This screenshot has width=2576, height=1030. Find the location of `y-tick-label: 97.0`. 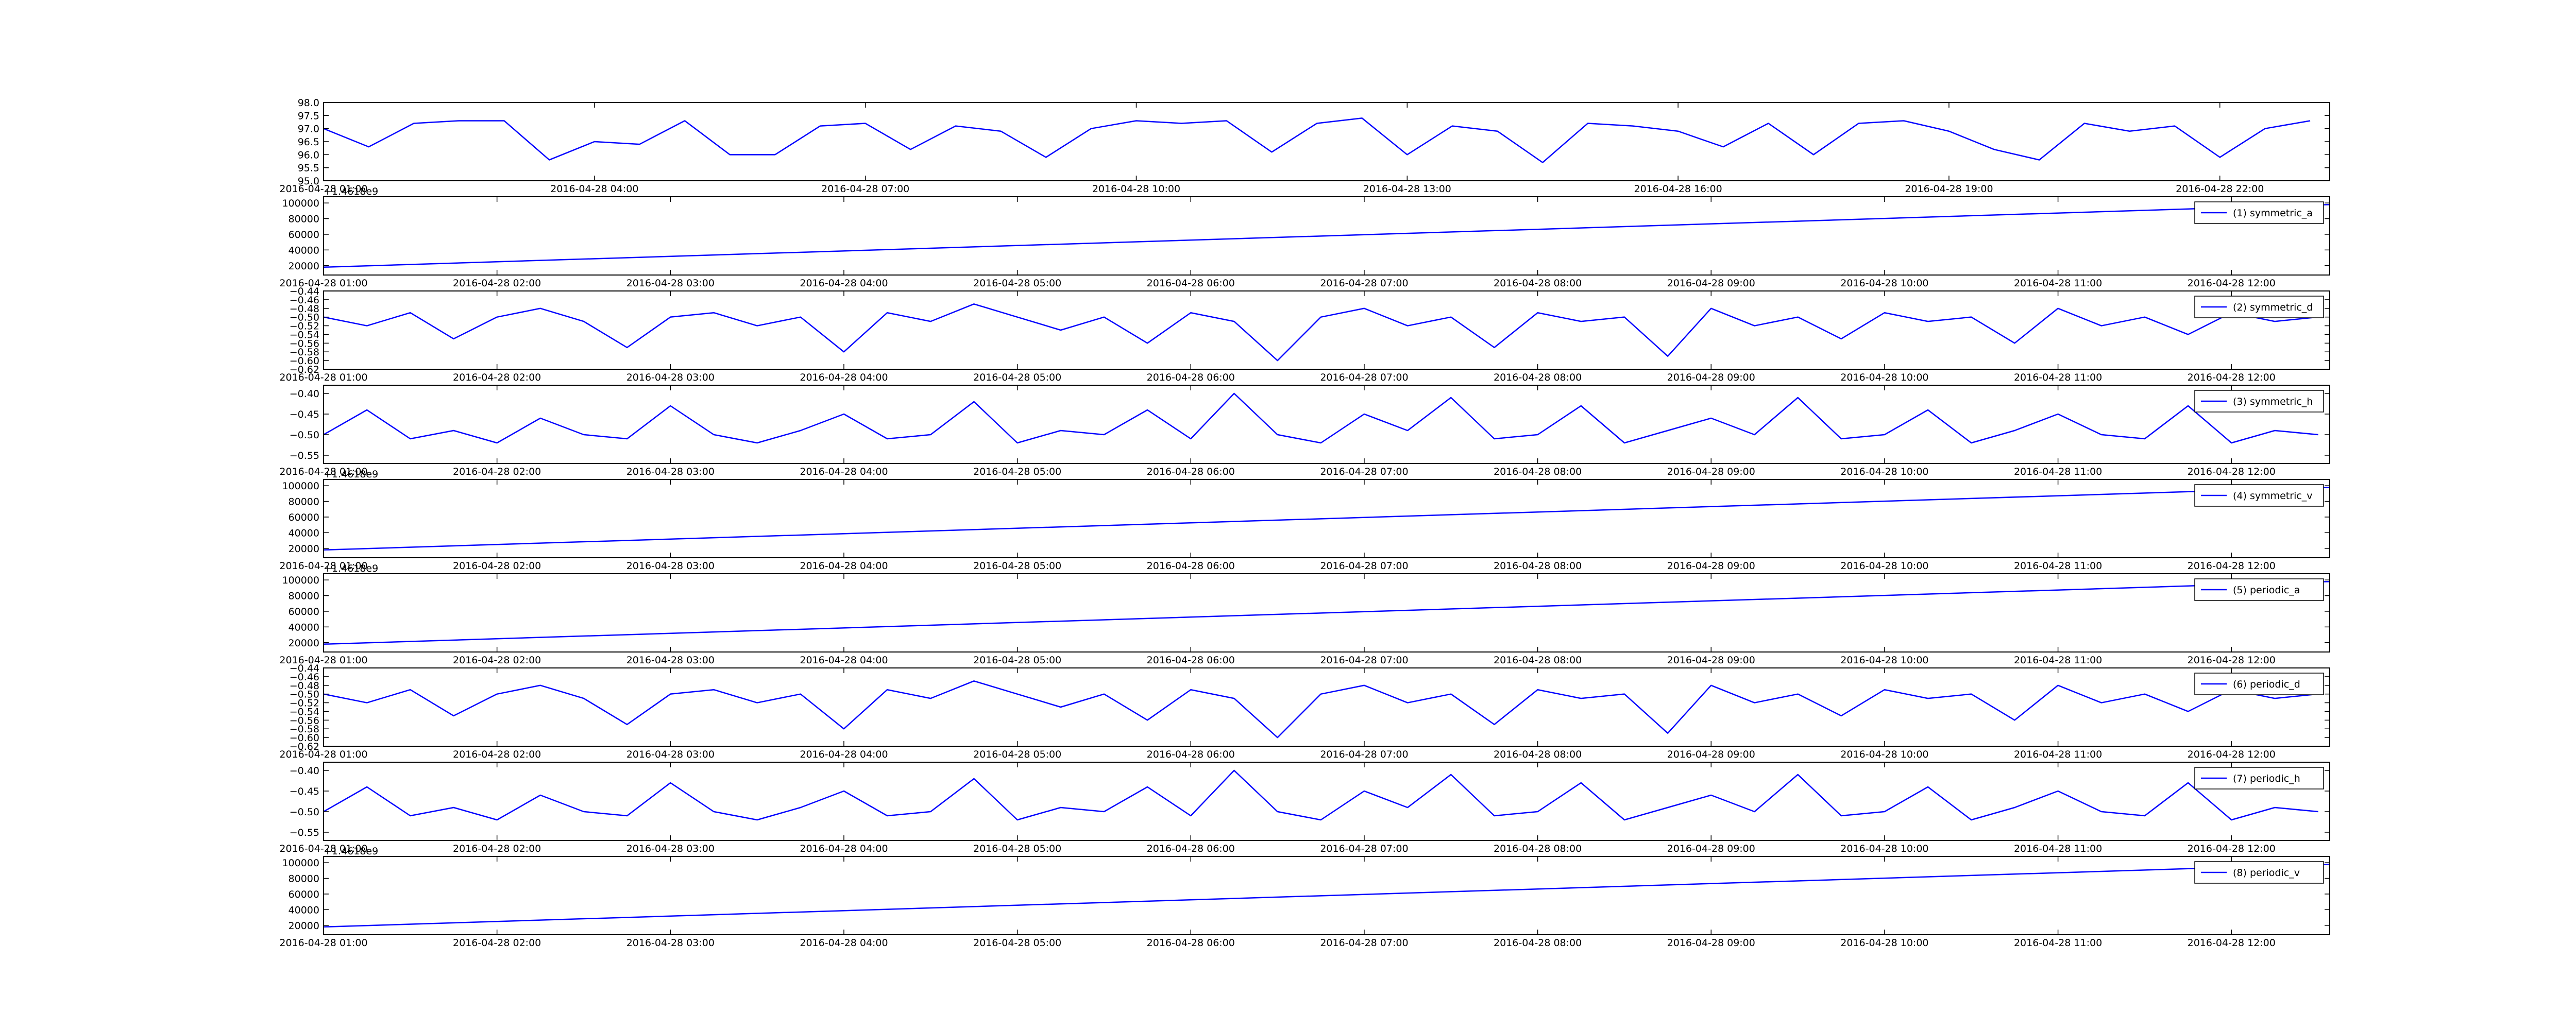

y-tick-label: 97.0 is located at coordinates (308, 129).